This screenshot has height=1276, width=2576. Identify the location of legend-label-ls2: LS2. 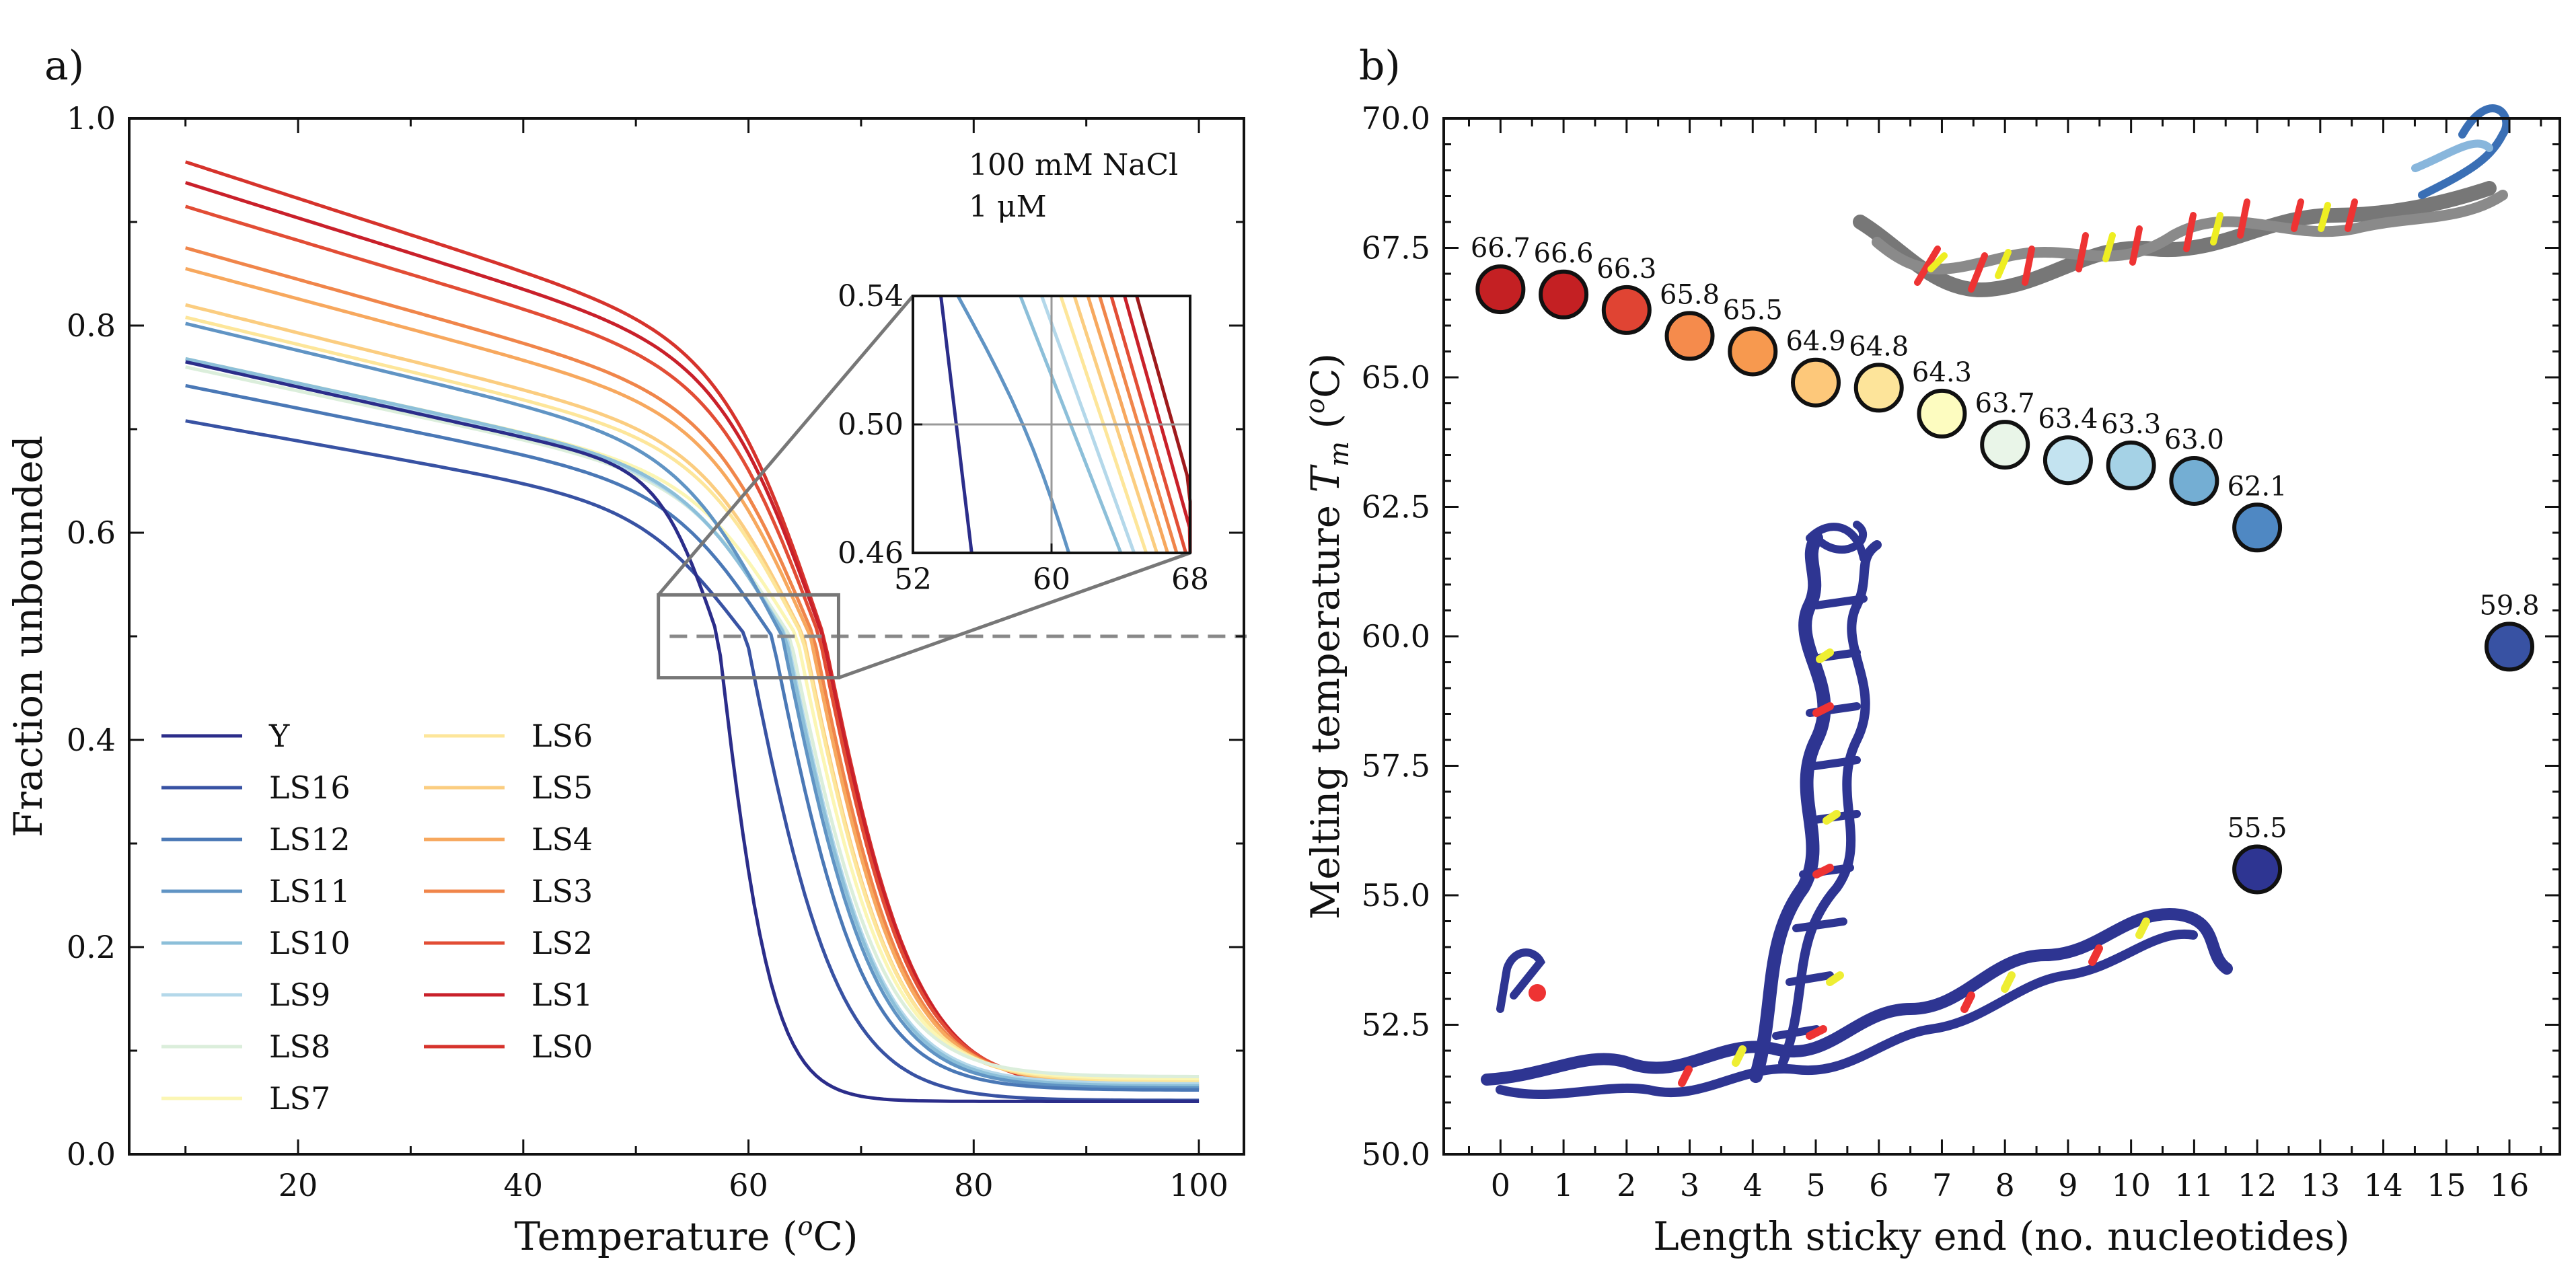
(562, 943).